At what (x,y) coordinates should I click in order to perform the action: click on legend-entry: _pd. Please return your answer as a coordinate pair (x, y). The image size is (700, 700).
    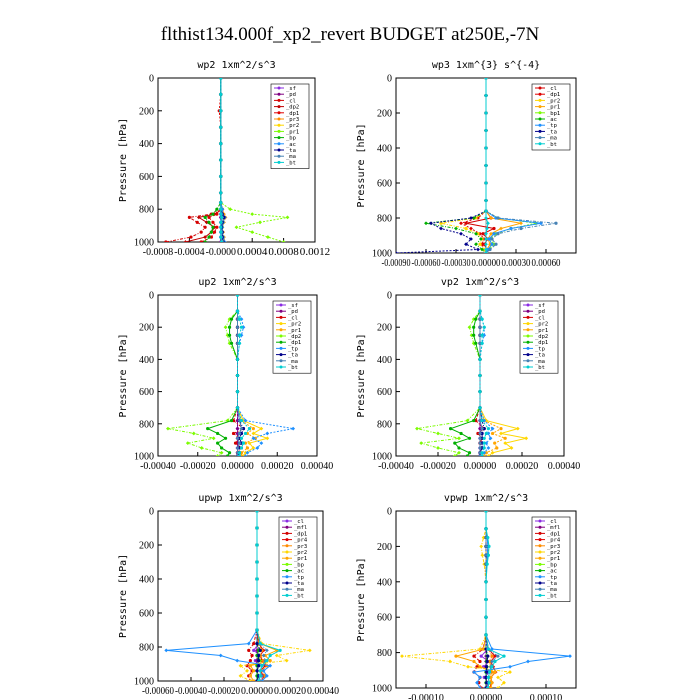
    Looking at the image, I should click on (291, 95).